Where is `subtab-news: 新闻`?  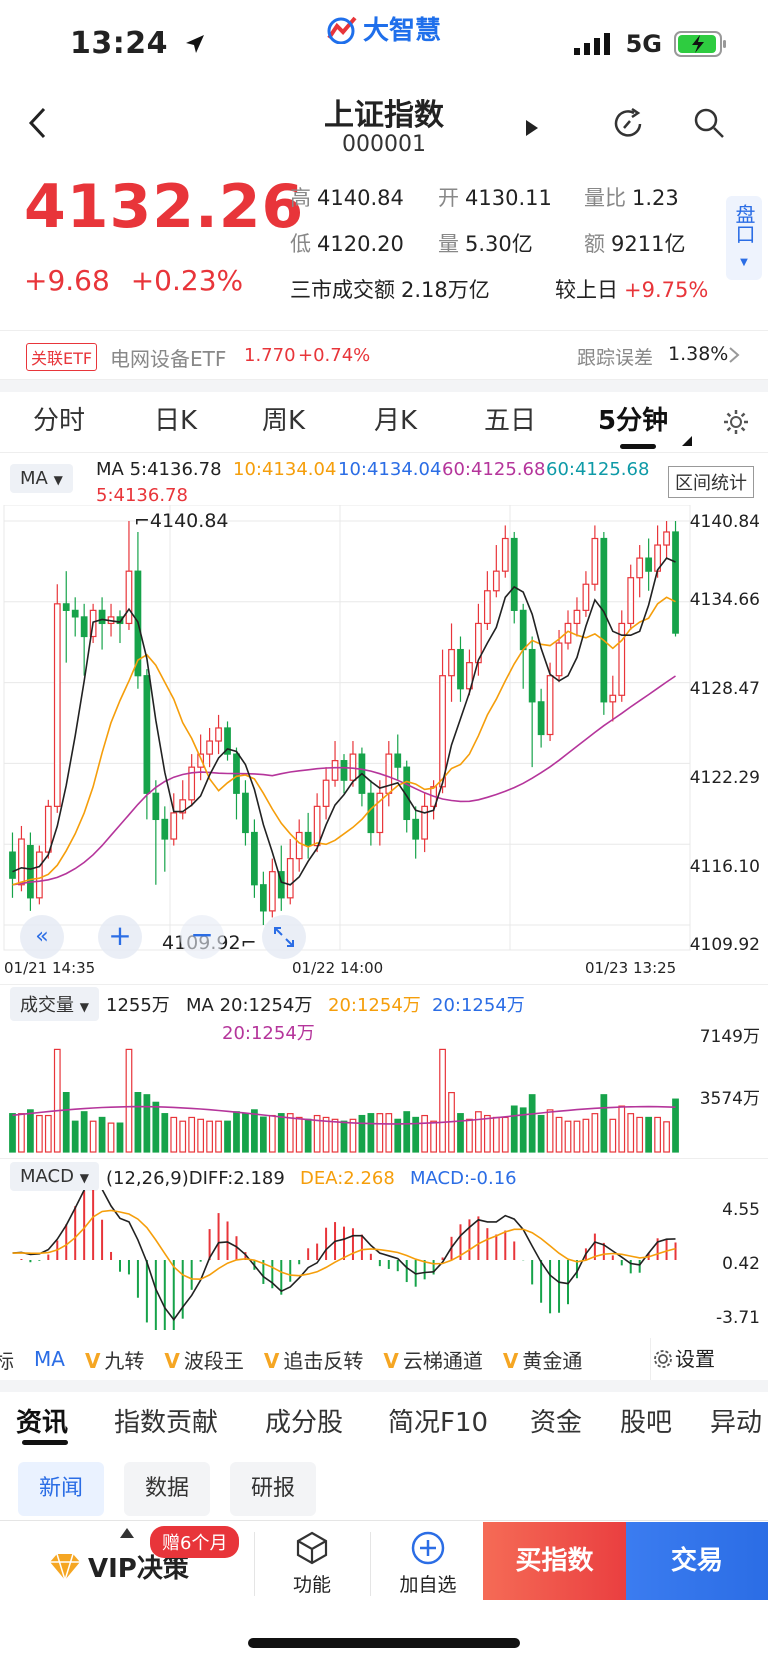
subtab-news: 新闻 is located at coordinates (61, 1489).